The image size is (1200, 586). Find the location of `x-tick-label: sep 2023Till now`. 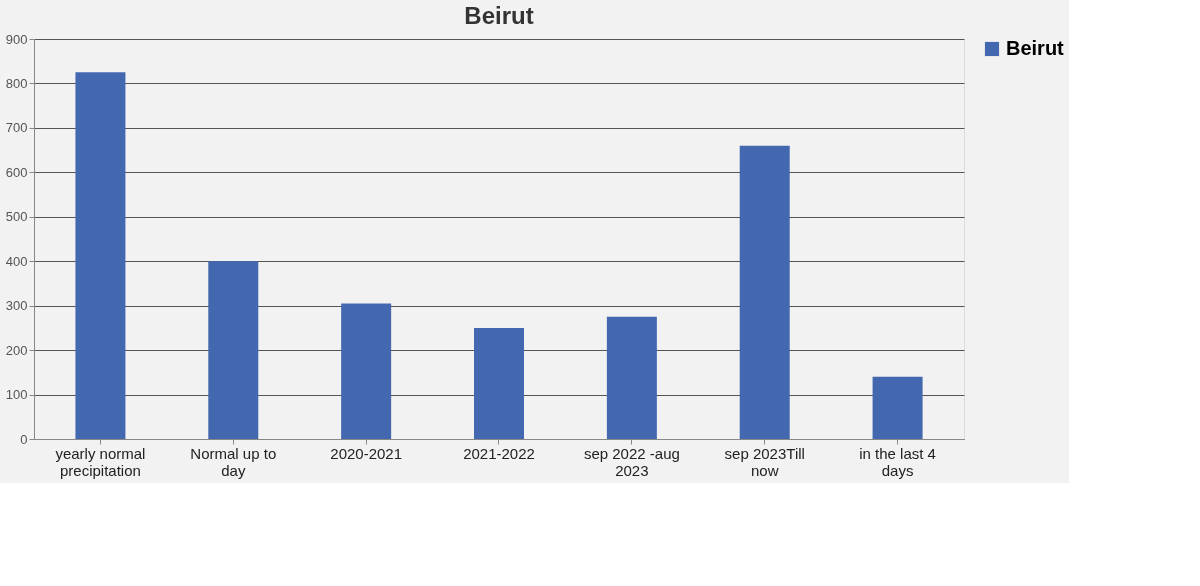

x-tick-label: sep 2023Till now is located at coordinates (764, 461).